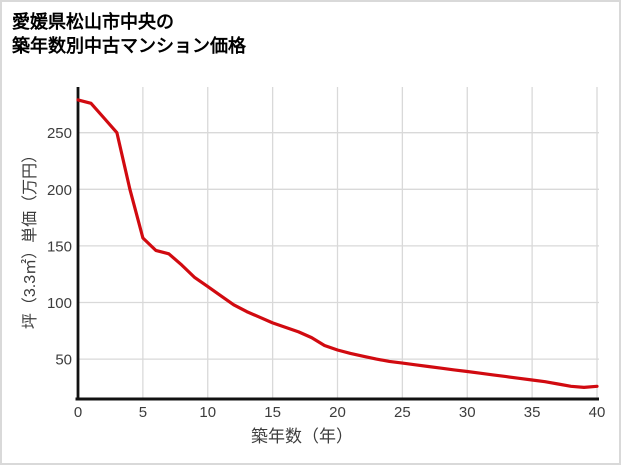 Image resolution: width=621 pixels, height=465 pixels. What do you see at coordinates (59, 133) in the screenshot?
I see `y-tick-label: 250` at bounding box center [59, 133].